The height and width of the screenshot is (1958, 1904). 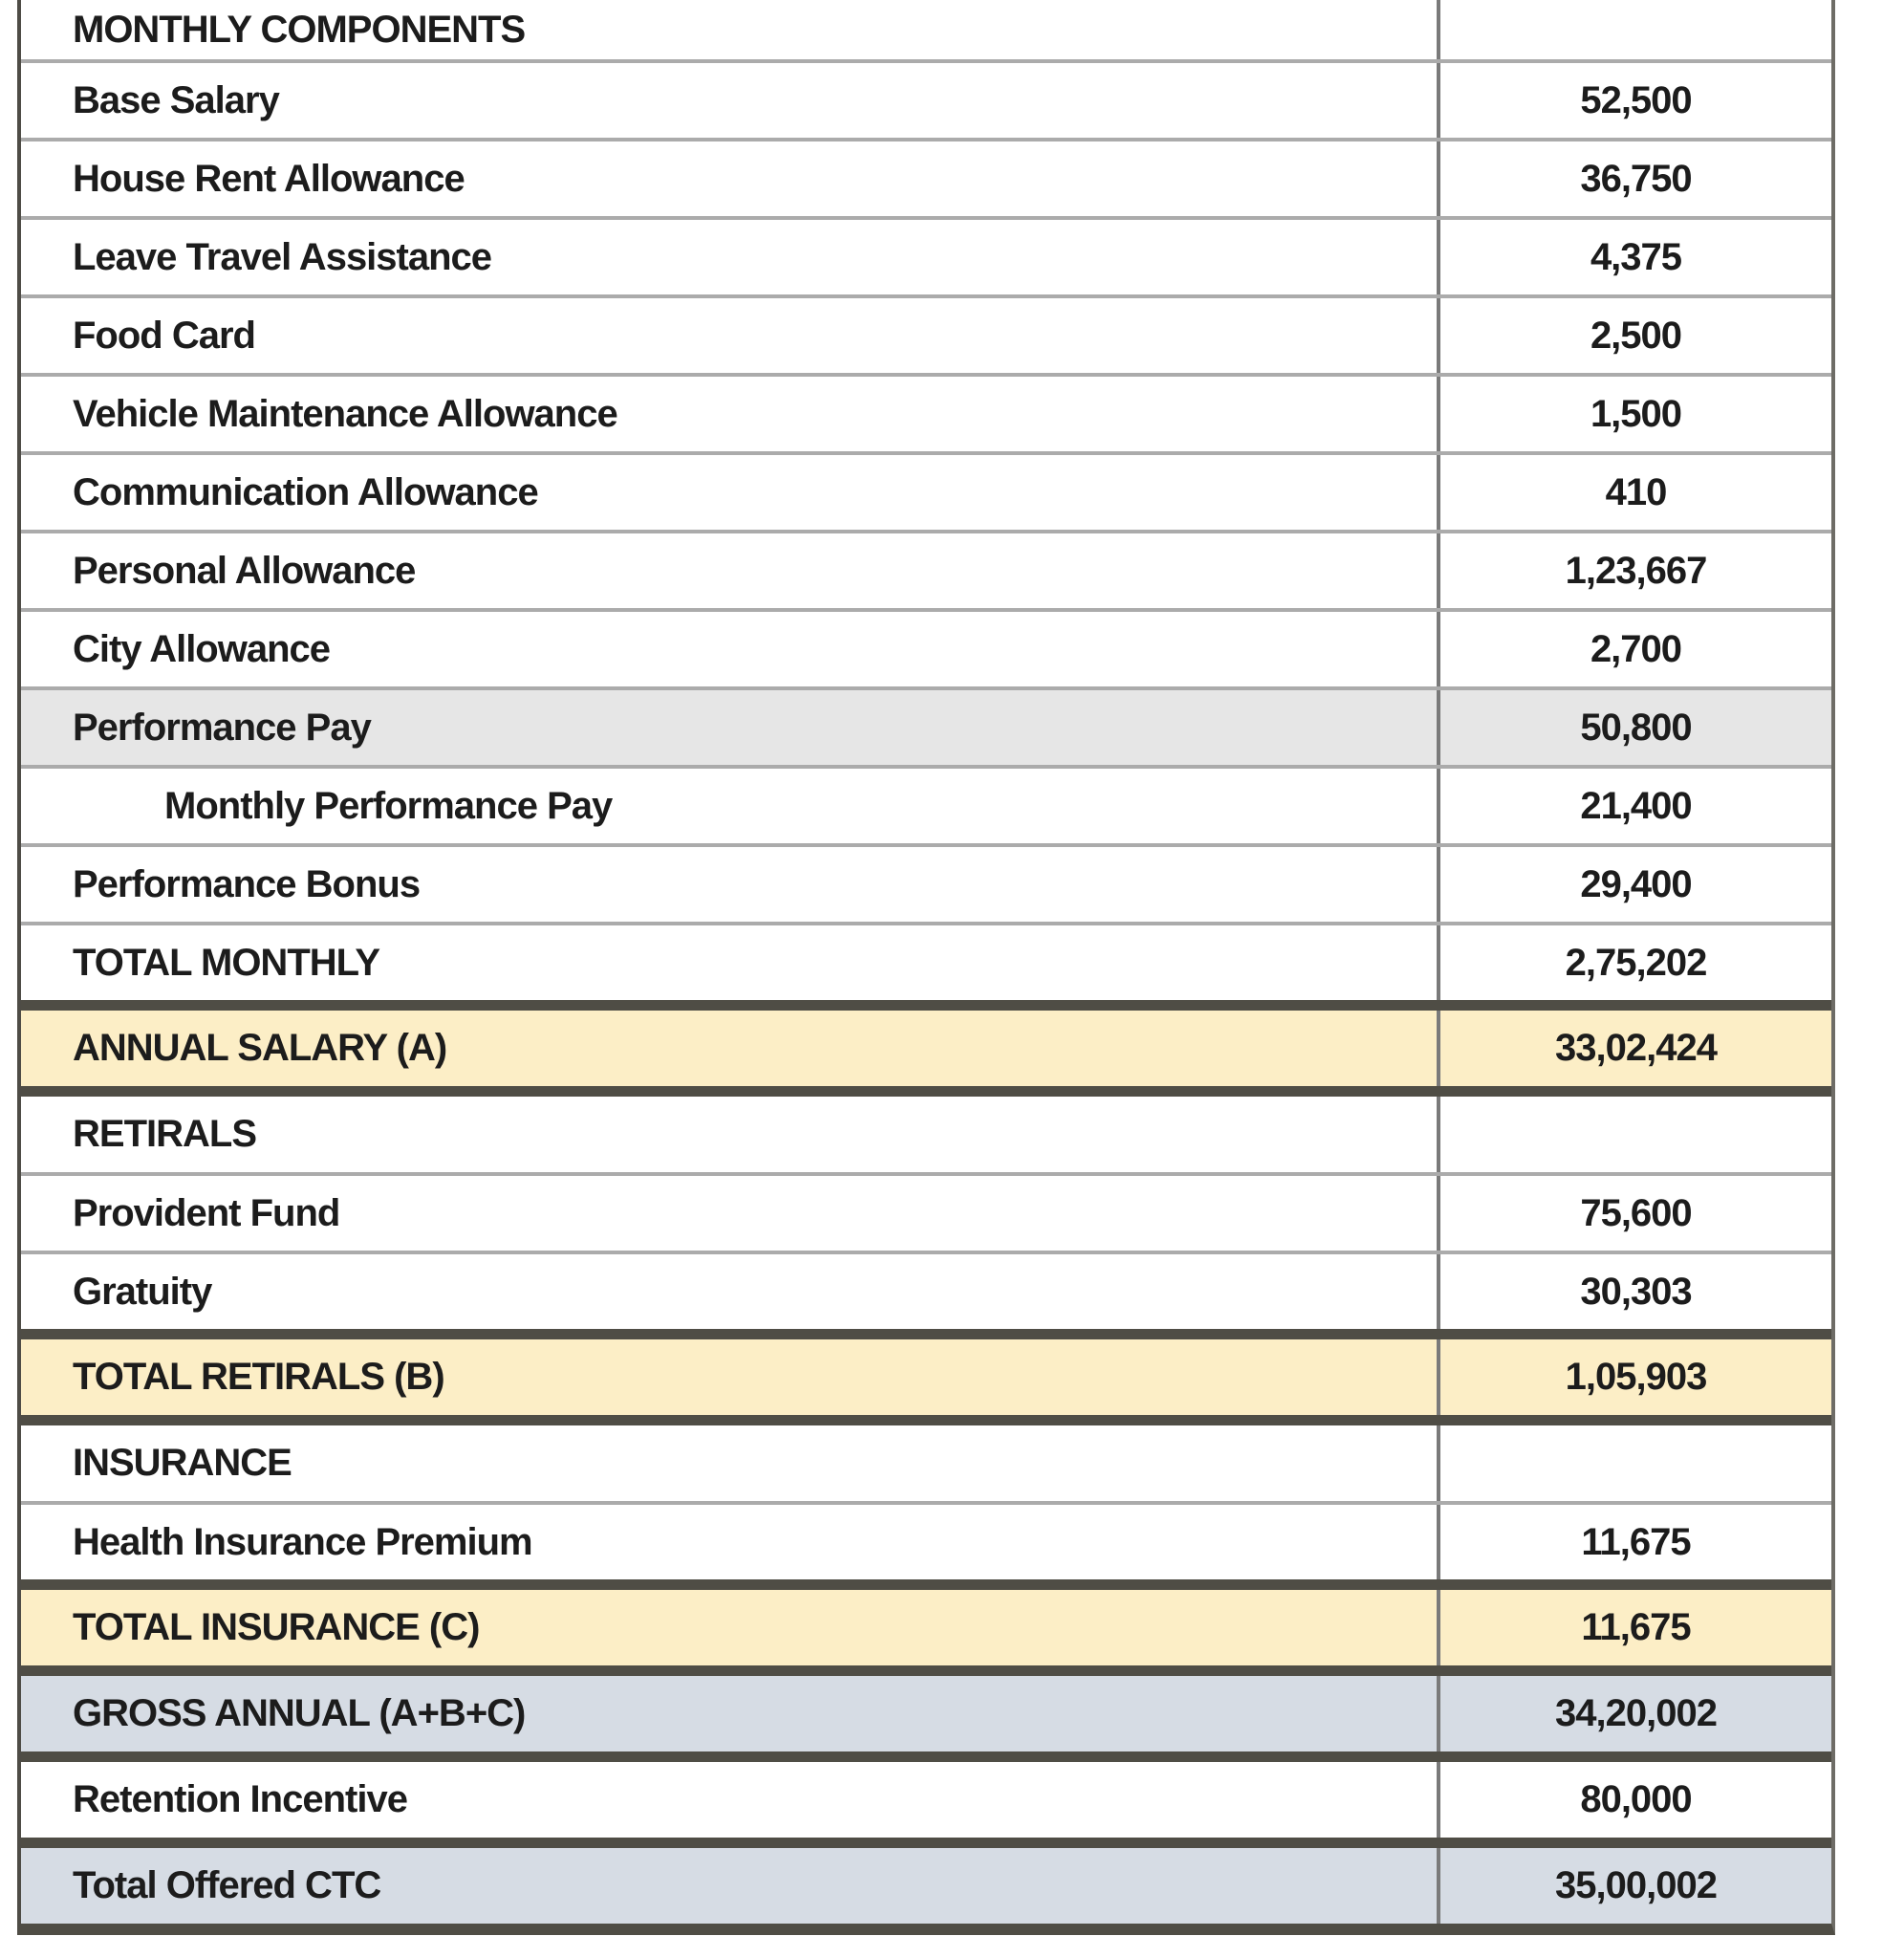 What do you see at coordinates (926, 99) in the screenshot?
I see `table-row: Base Salary 52,500` at bounding box center [926, 99].